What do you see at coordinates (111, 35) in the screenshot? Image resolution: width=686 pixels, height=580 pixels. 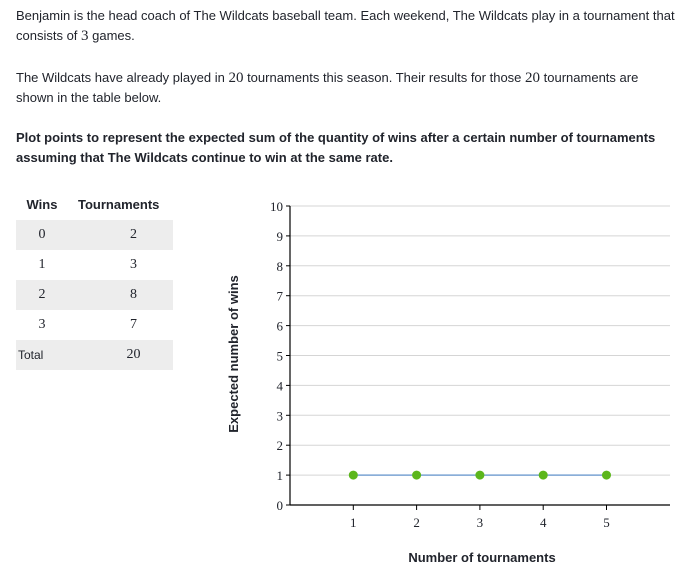 I see `p1-text-b: games.` at bounding box center [111, 35].